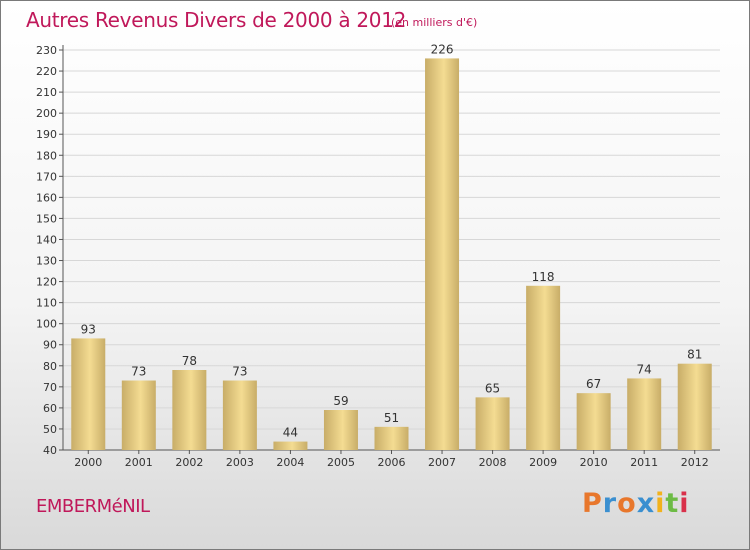 The image size is (750, 550). Describe the element at coordinates (46, 261) in the screenshot. I see `y-tick-label: 130` at that location.